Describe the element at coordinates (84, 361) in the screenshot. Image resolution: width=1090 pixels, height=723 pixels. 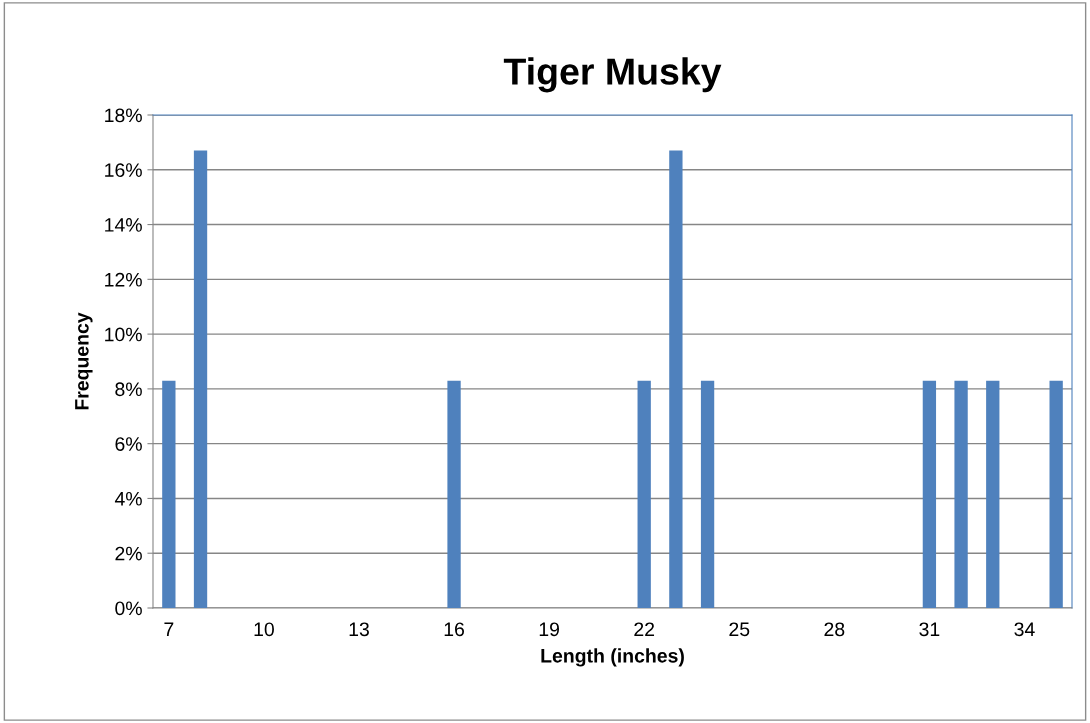
I see `y-axis-title: Frequency` at that location.